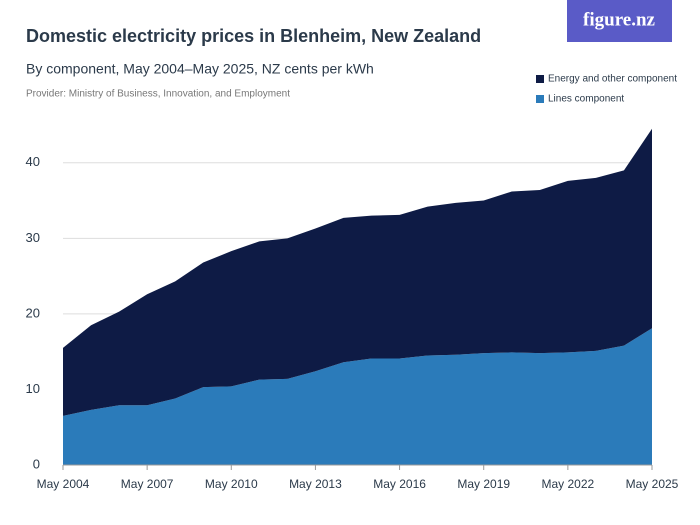 This screenshot has height=525, width=700. I want to click on y-tick-label: 10, so click(33, 388).